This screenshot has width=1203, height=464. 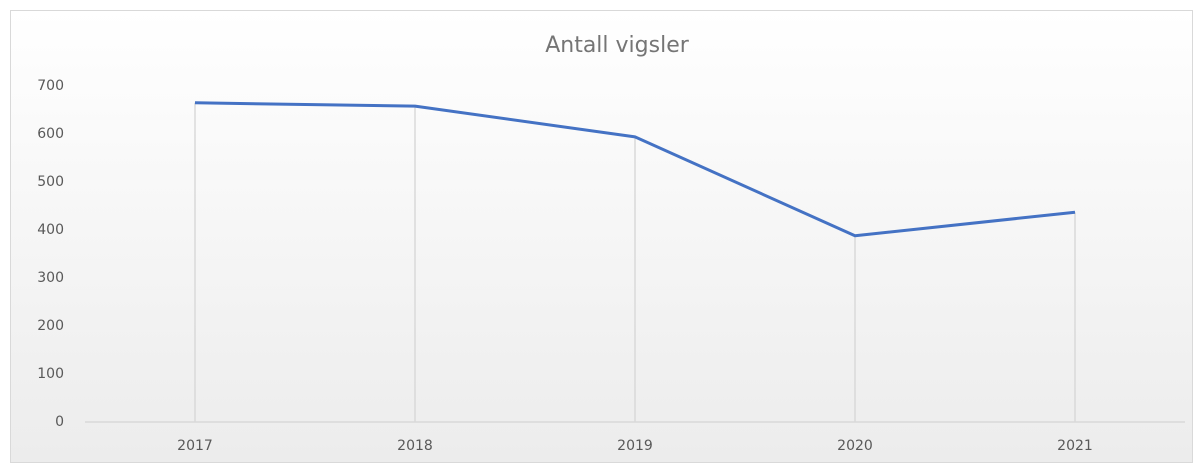 What do you see at coordinates (50, 86) in the screenshot?
I see `y-tick-label: 700` at bounding box center [50, 86].